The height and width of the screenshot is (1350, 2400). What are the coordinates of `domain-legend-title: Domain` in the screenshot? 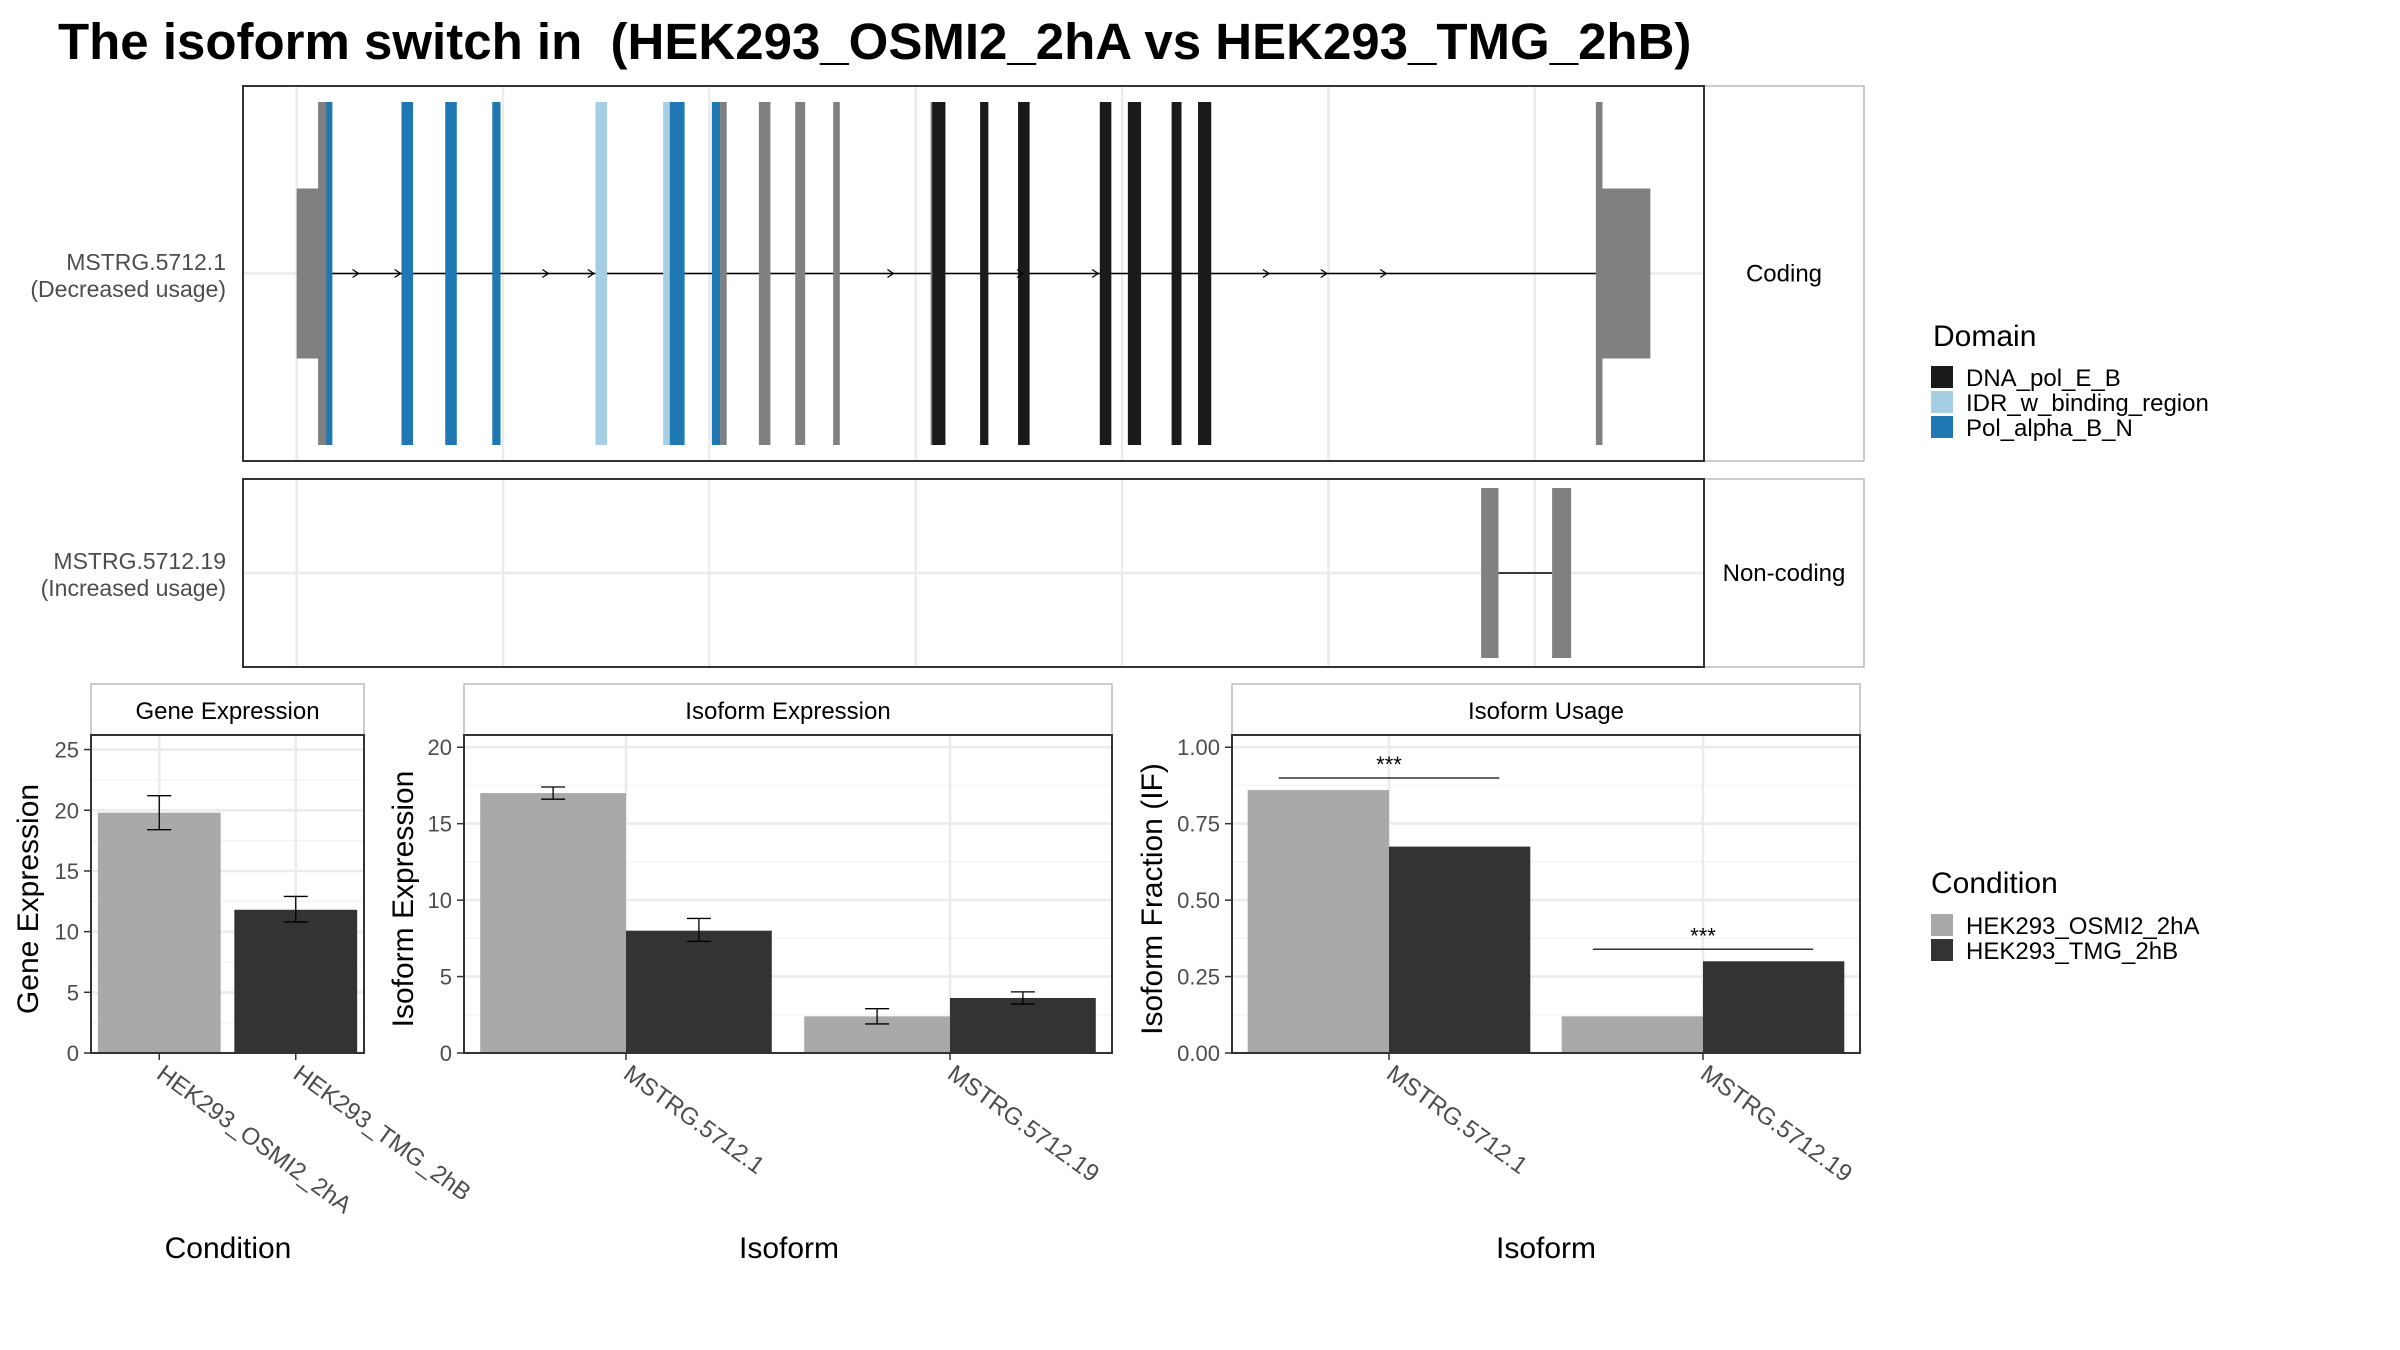 It's located at (1984, 336).